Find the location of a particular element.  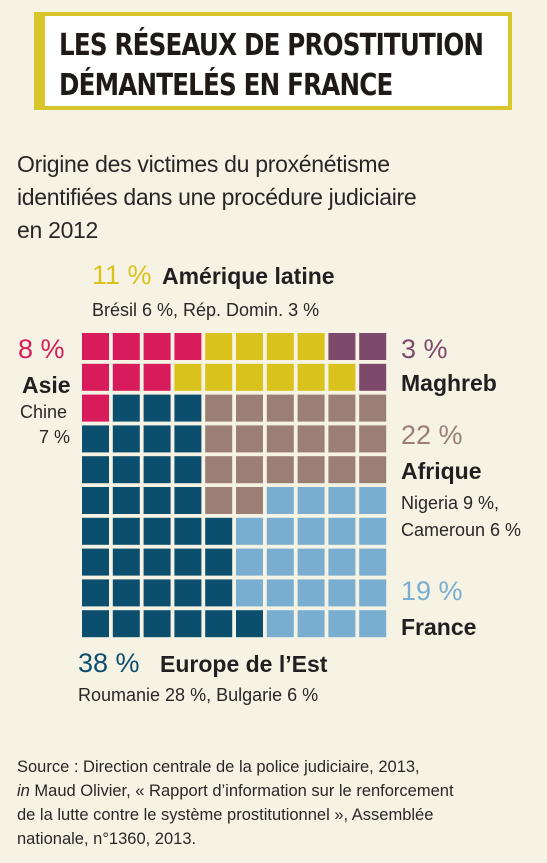

page-title-line-1: LES RÉSEAUX DE PROSTITUTION is located at coordinates (271, 45).